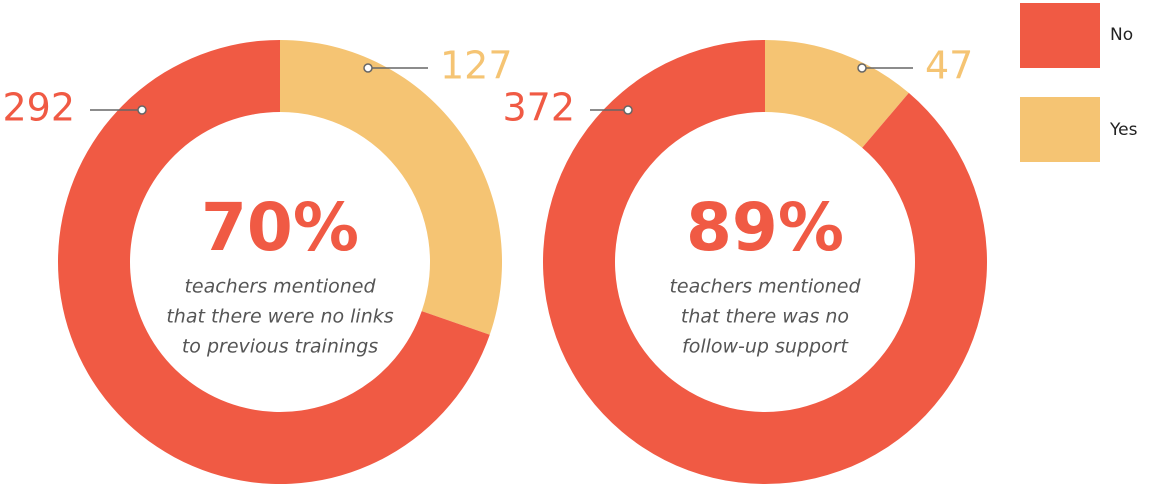 This screenshot has width=1151, height=487. I want to click on center-label: 70%, so click(280, 227).